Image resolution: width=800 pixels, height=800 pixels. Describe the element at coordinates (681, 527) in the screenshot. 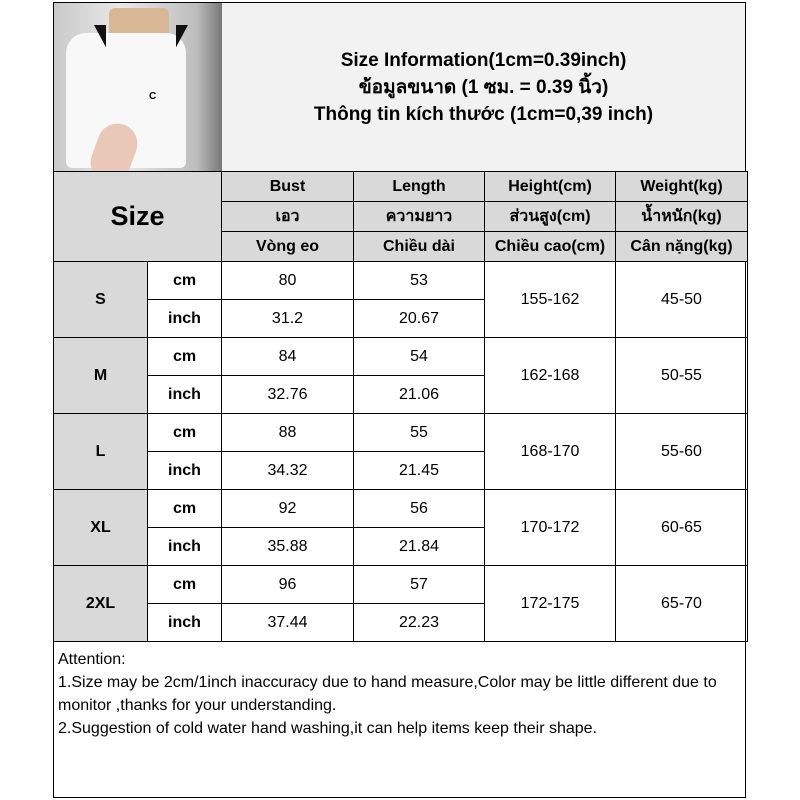

I see `weight-range: 60-65` at that location.